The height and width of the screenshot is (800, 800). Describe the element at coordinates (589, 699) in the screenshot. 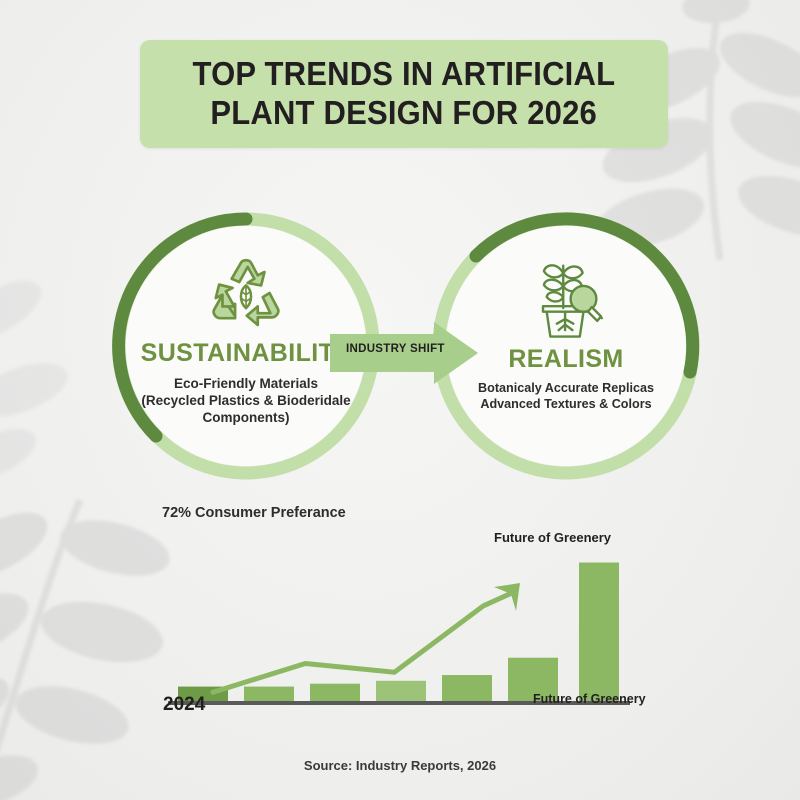

I see `chart-baseline-annotation: Future of Greenery` at that location.